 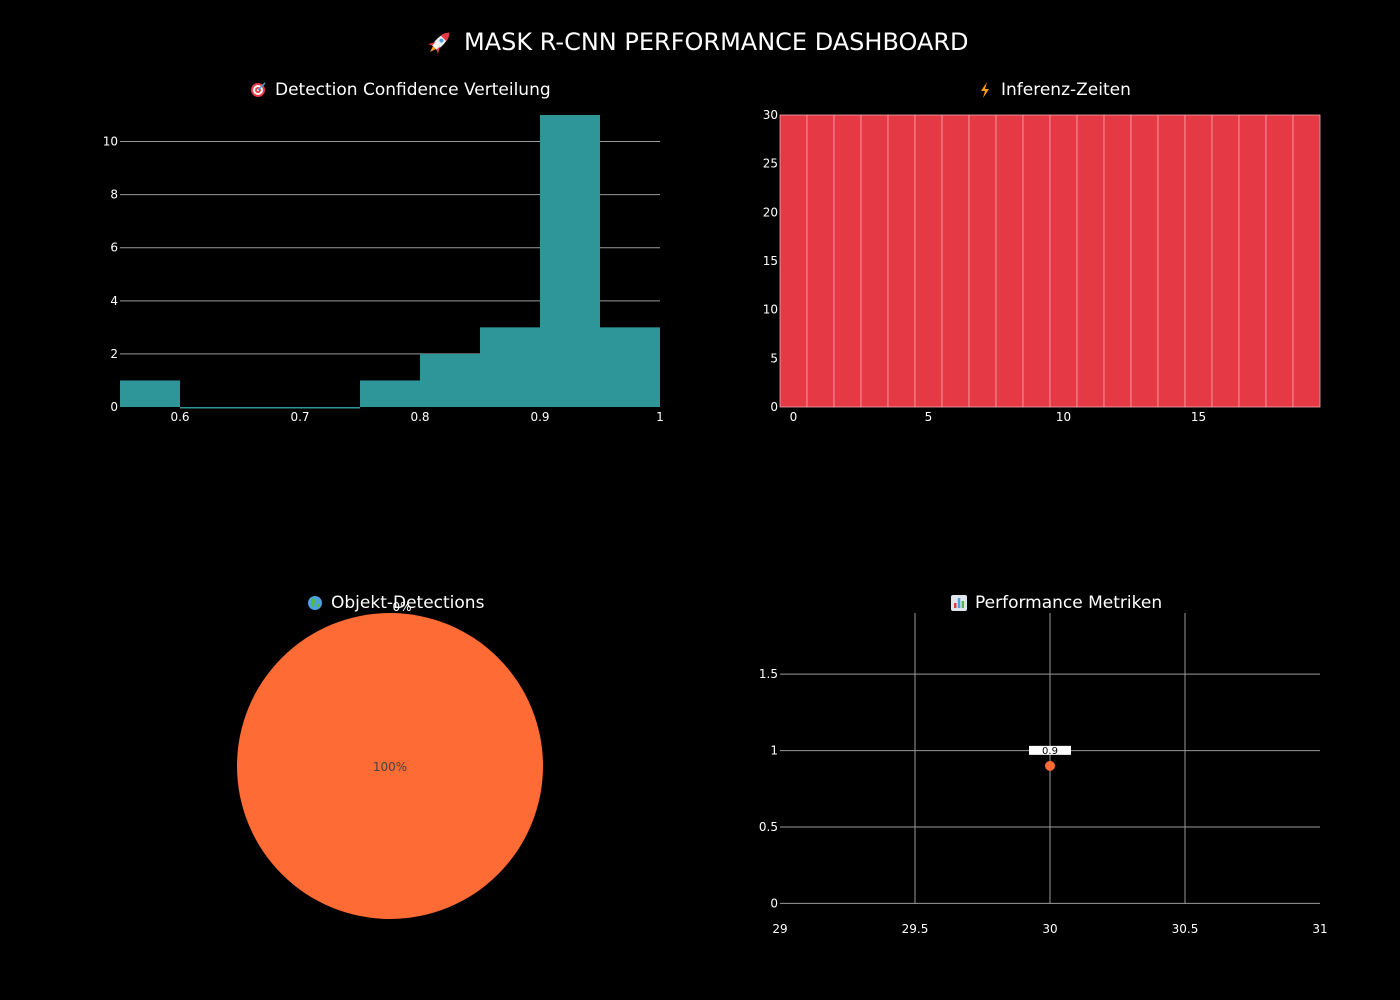 What do you see at coordinates (401, 607) in the screenshot?
I see `pie-slice-label: 0%` at bounding box center [401, 607].